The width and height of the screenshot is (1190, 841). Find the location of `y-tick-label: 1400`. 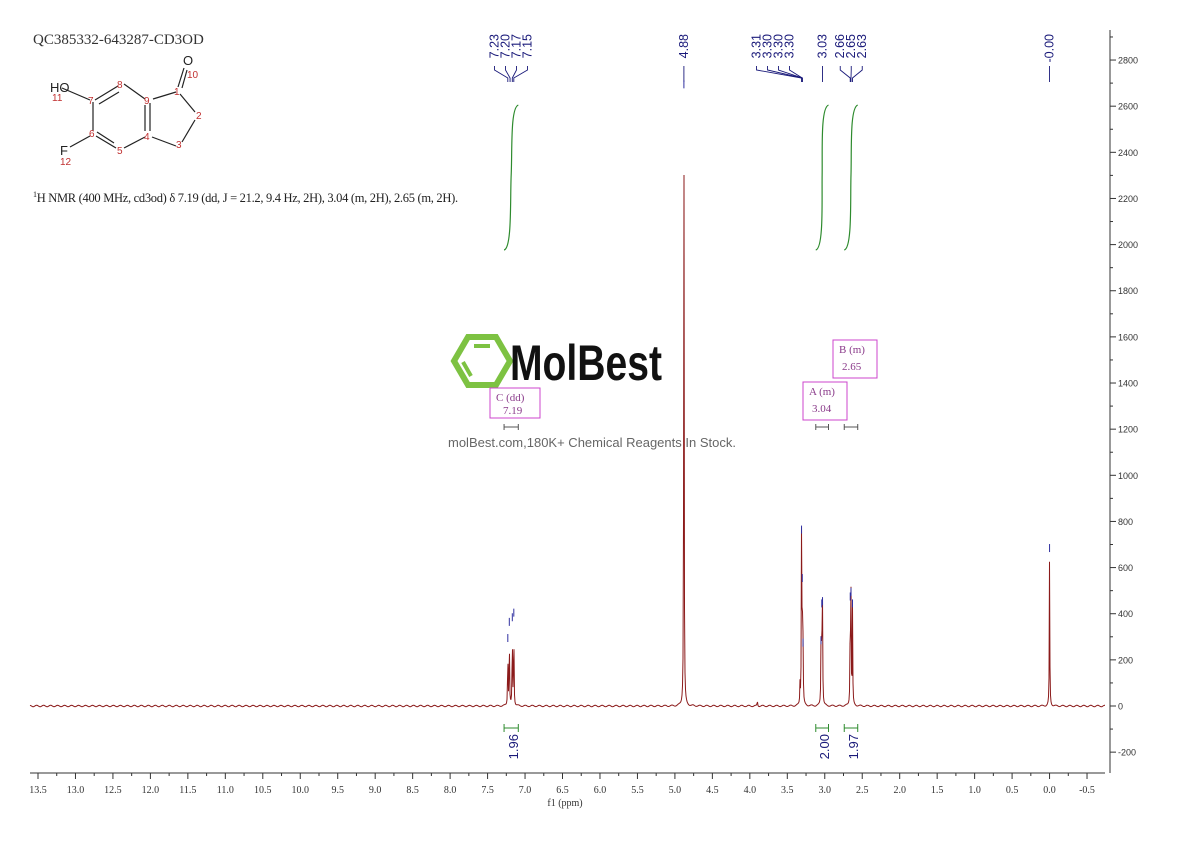

y-tick-label: 1400 is located at coordinates (1128, 384).